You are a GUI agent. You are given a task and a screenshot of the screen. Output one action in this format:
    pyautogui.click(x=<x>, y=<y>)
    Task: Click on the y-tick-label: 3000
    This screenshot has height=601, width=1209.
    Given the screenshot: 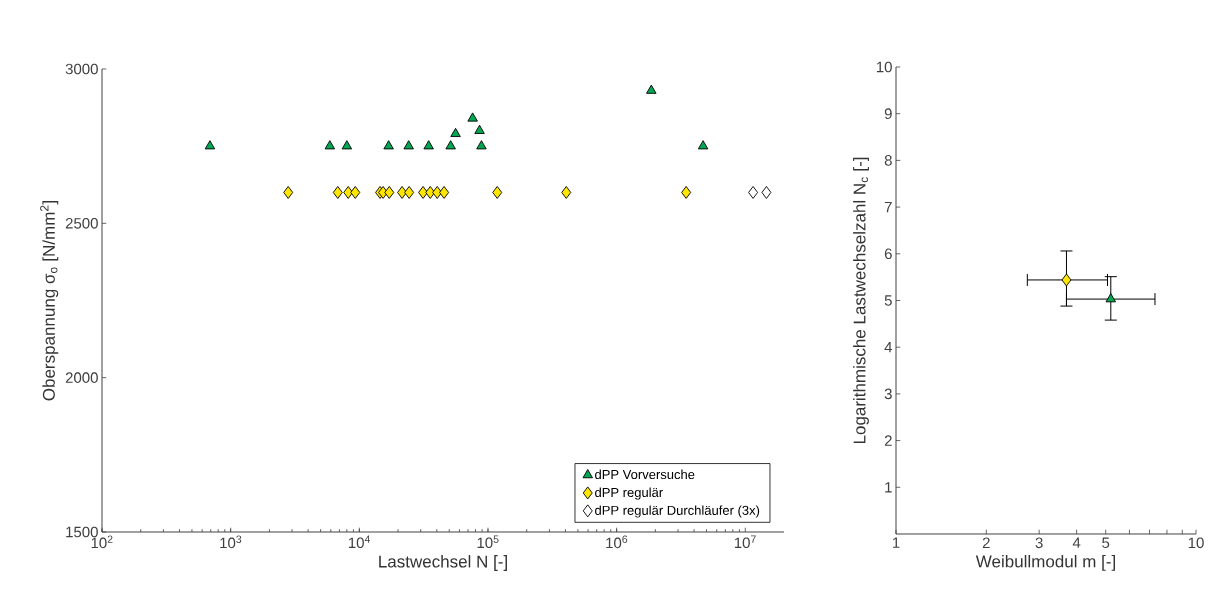 What is the action you would take?
    pyautogui.click(x=81, y=69)
    